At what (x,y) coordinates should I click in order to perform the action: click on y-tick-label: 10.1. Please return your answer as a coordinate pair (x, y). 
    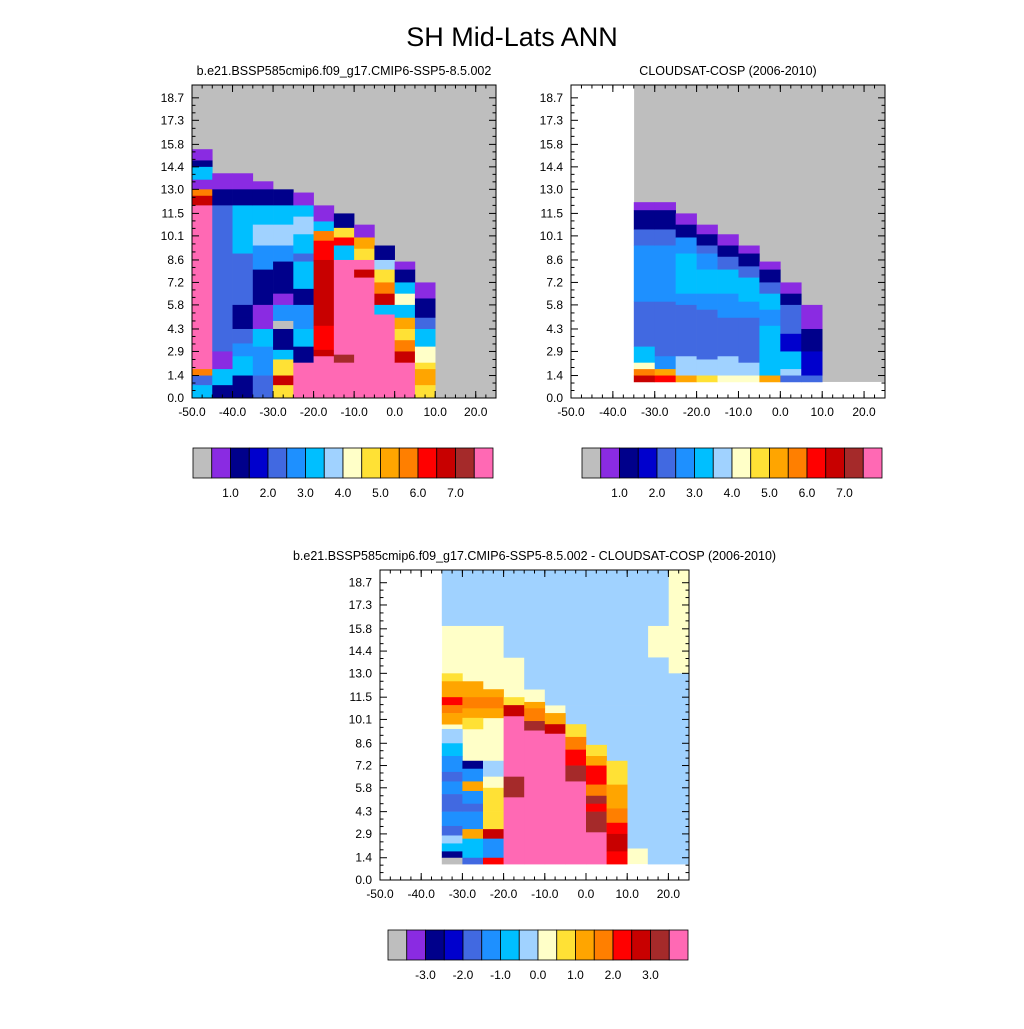
    Looking at the image, I should click on (361, 719).